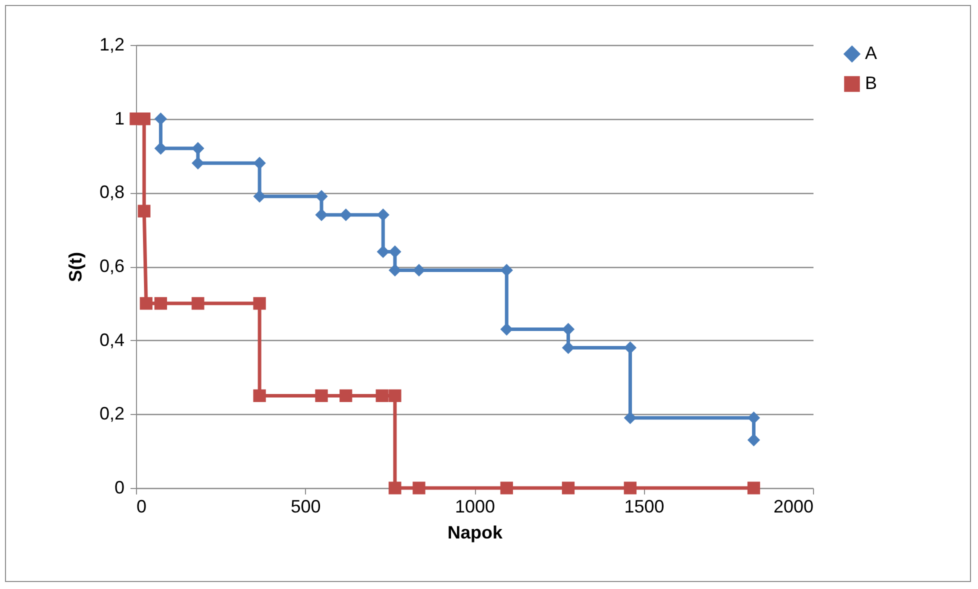 The image size is (978, 589). Describe the element at coordinates (305, 506) in the screenshot. I see `x-tick-label: 500` at that location.